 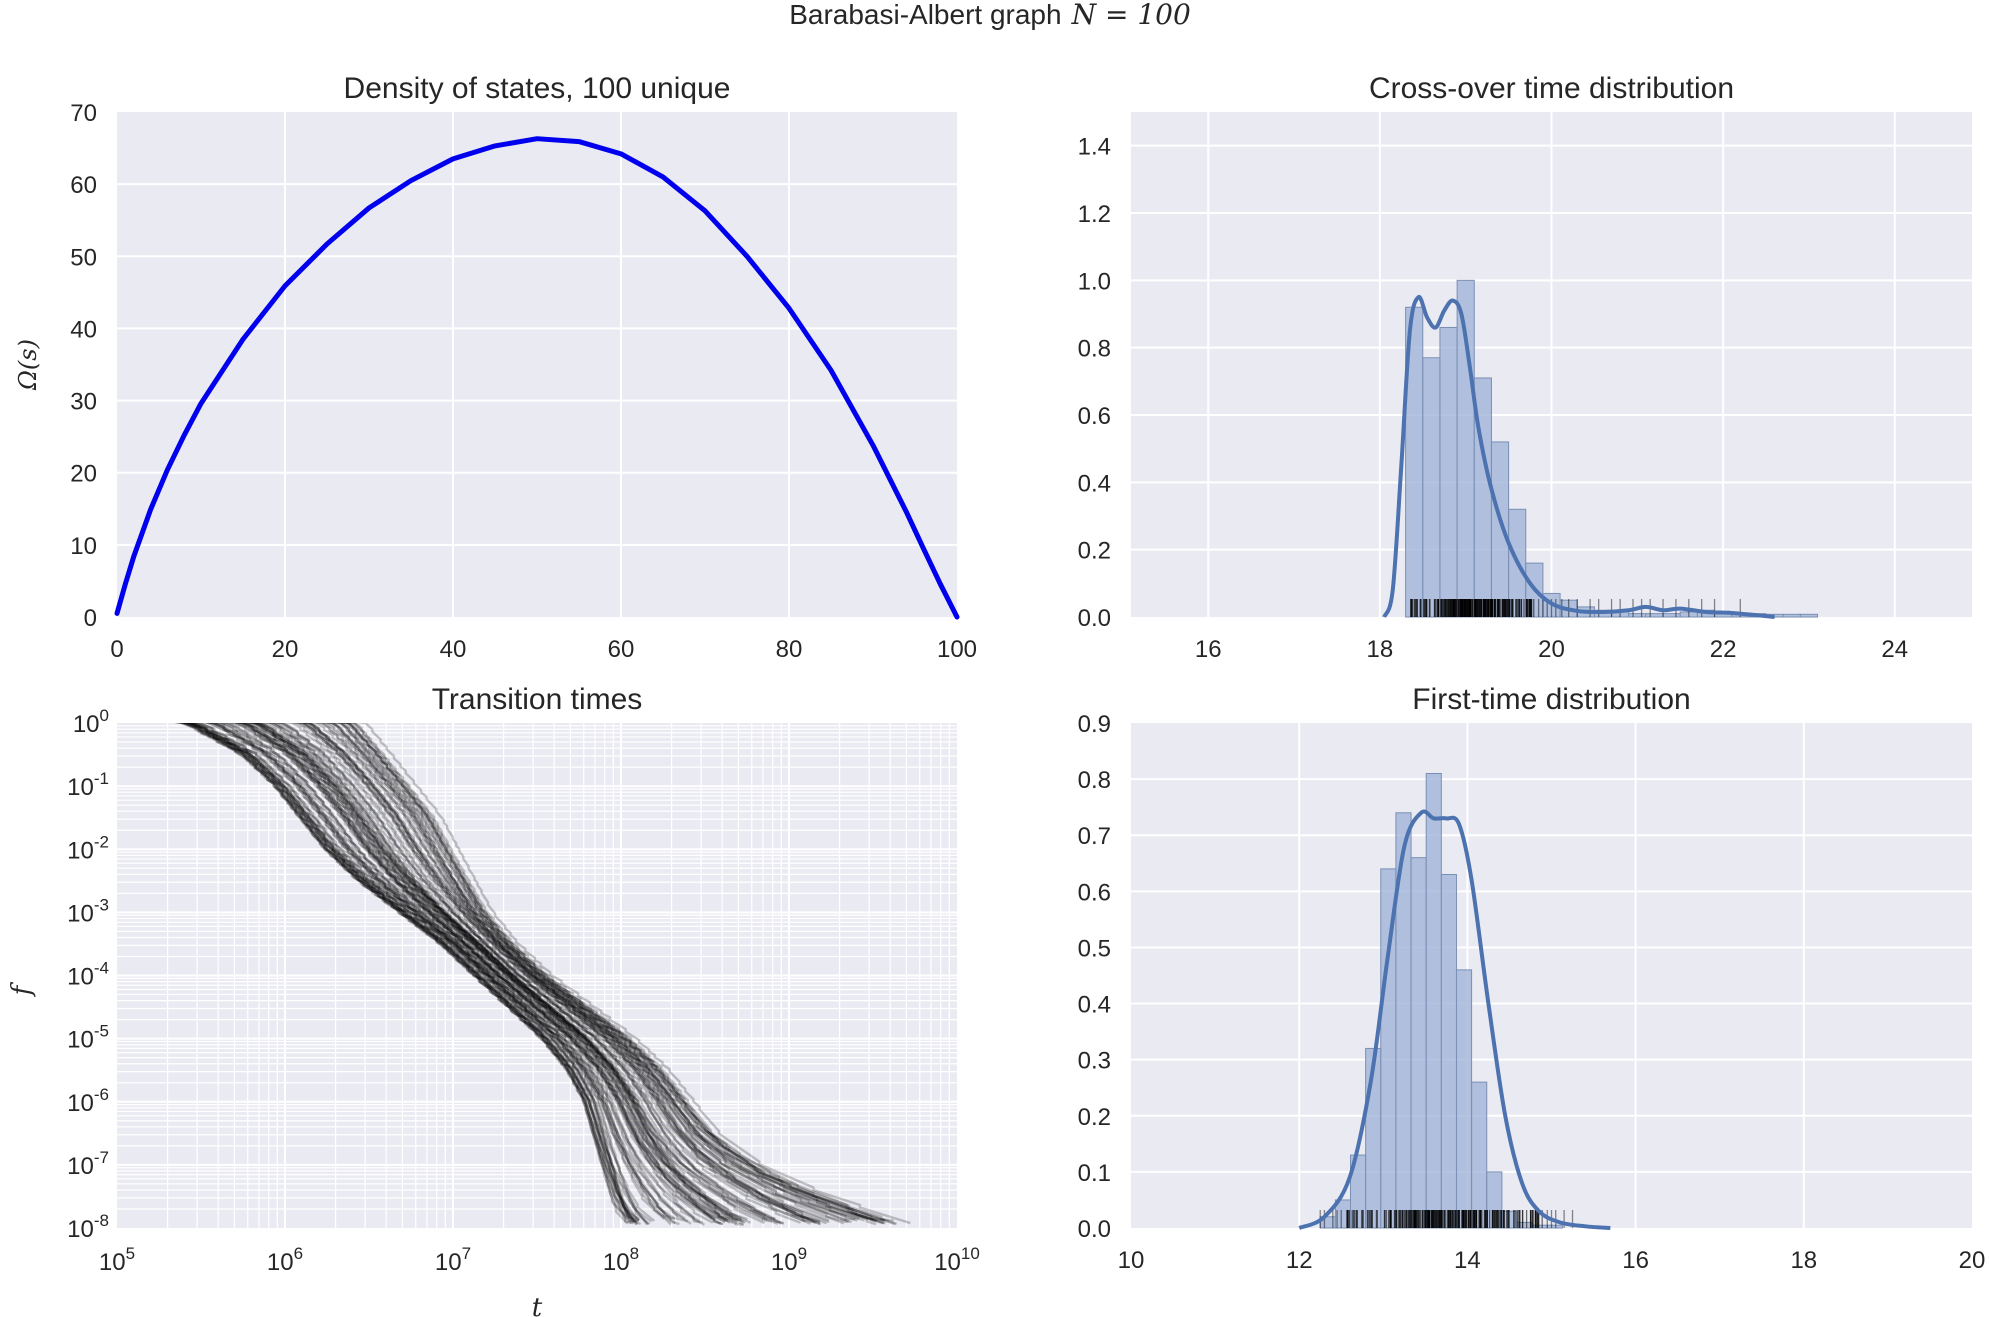 I want to click on y-tick-label: 0.8, so click(x=1094, y=349).